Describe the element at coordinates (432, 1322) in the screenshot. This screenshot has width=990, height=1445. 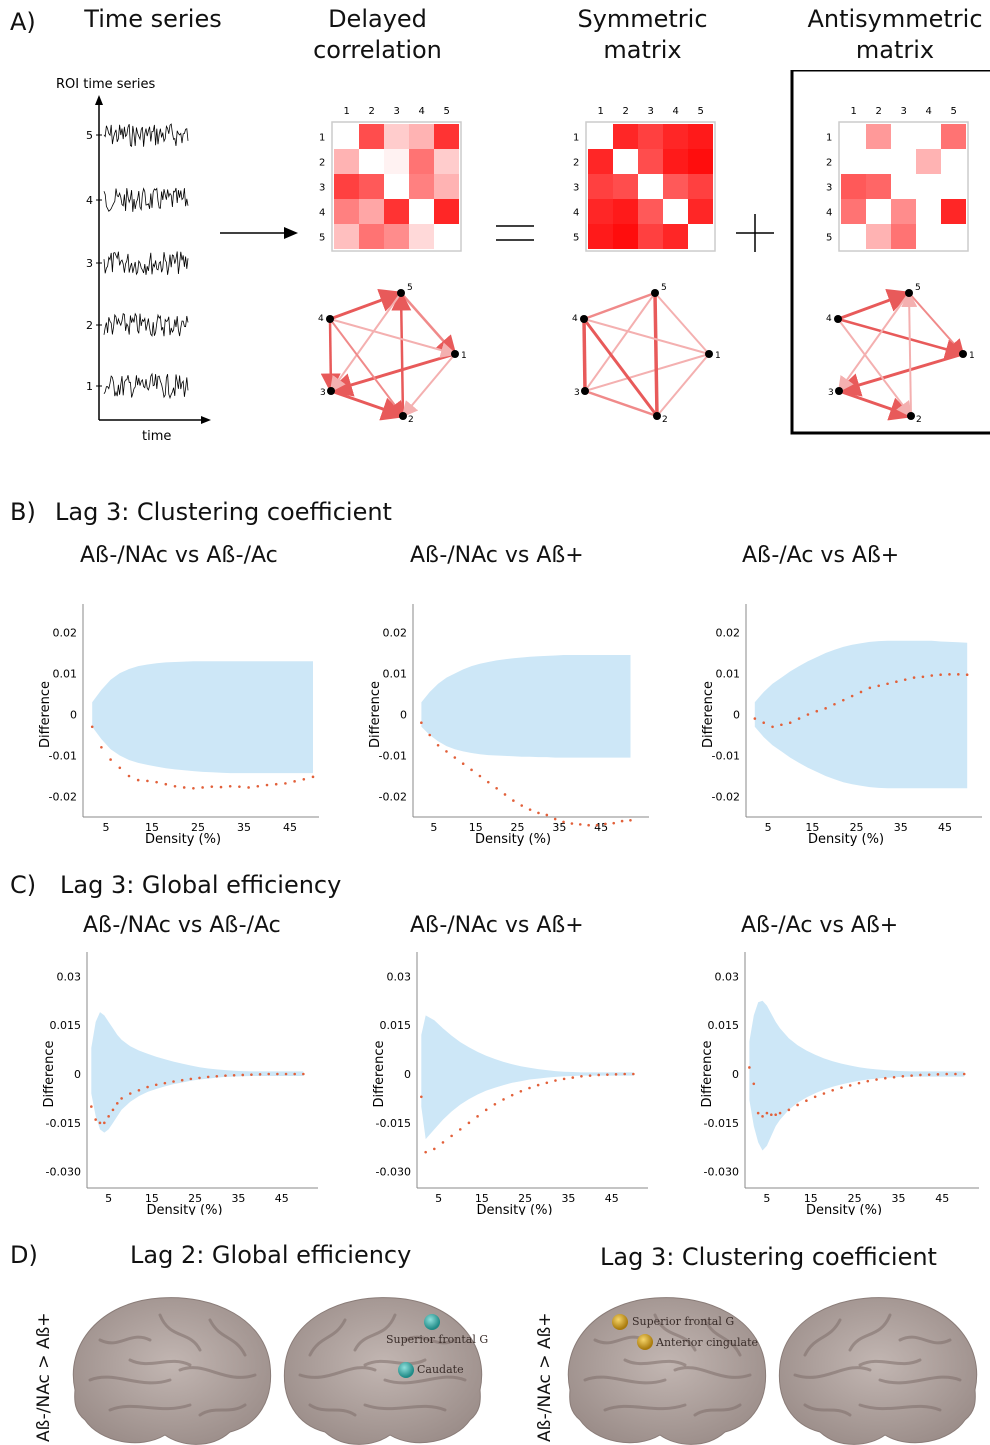
I see `marker-superior-frontal-left` at that location.